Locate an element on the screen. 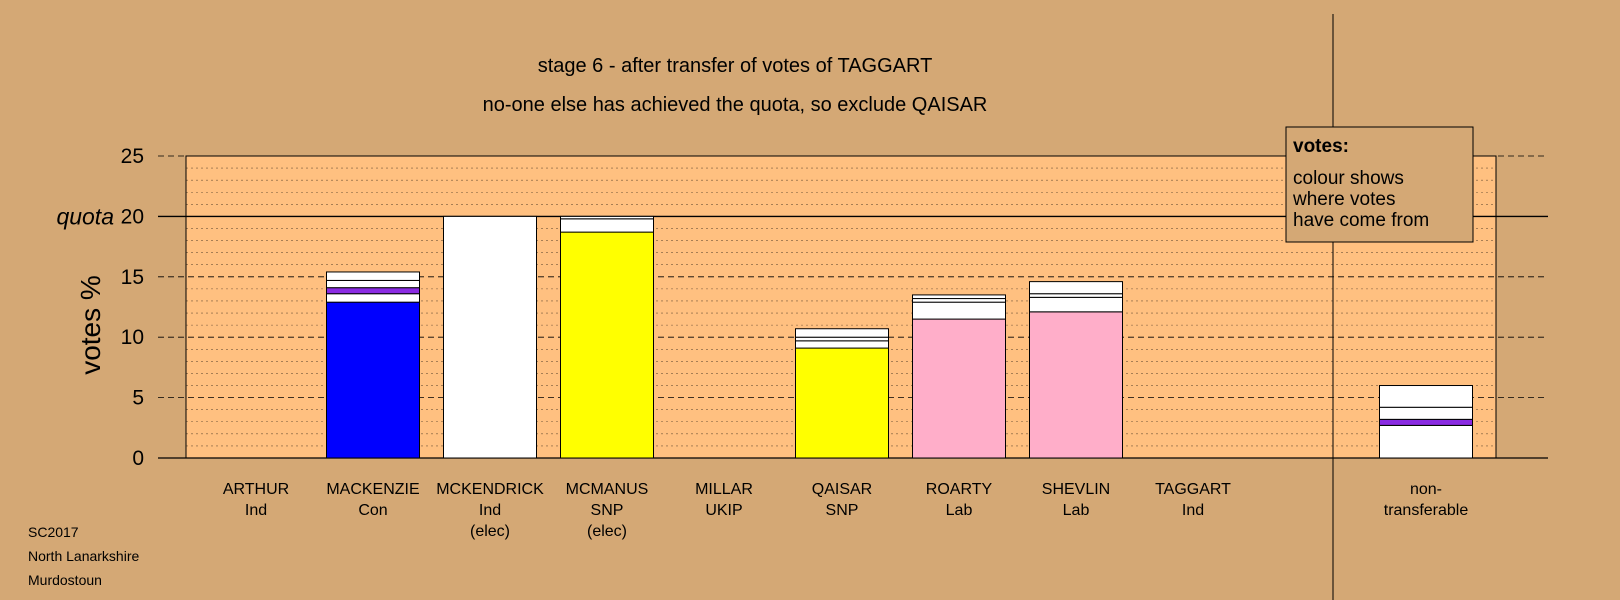  y-axis-label: votes % is located at coordinates (90, 325).